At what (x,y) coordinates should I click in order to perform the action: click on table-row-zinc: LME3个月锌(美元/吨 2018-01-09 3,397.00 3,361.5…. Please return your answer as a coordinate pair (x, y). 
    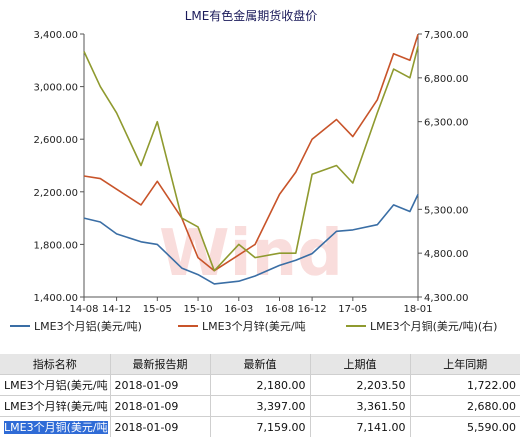
    Looking at the image, I should click on (260, 406).